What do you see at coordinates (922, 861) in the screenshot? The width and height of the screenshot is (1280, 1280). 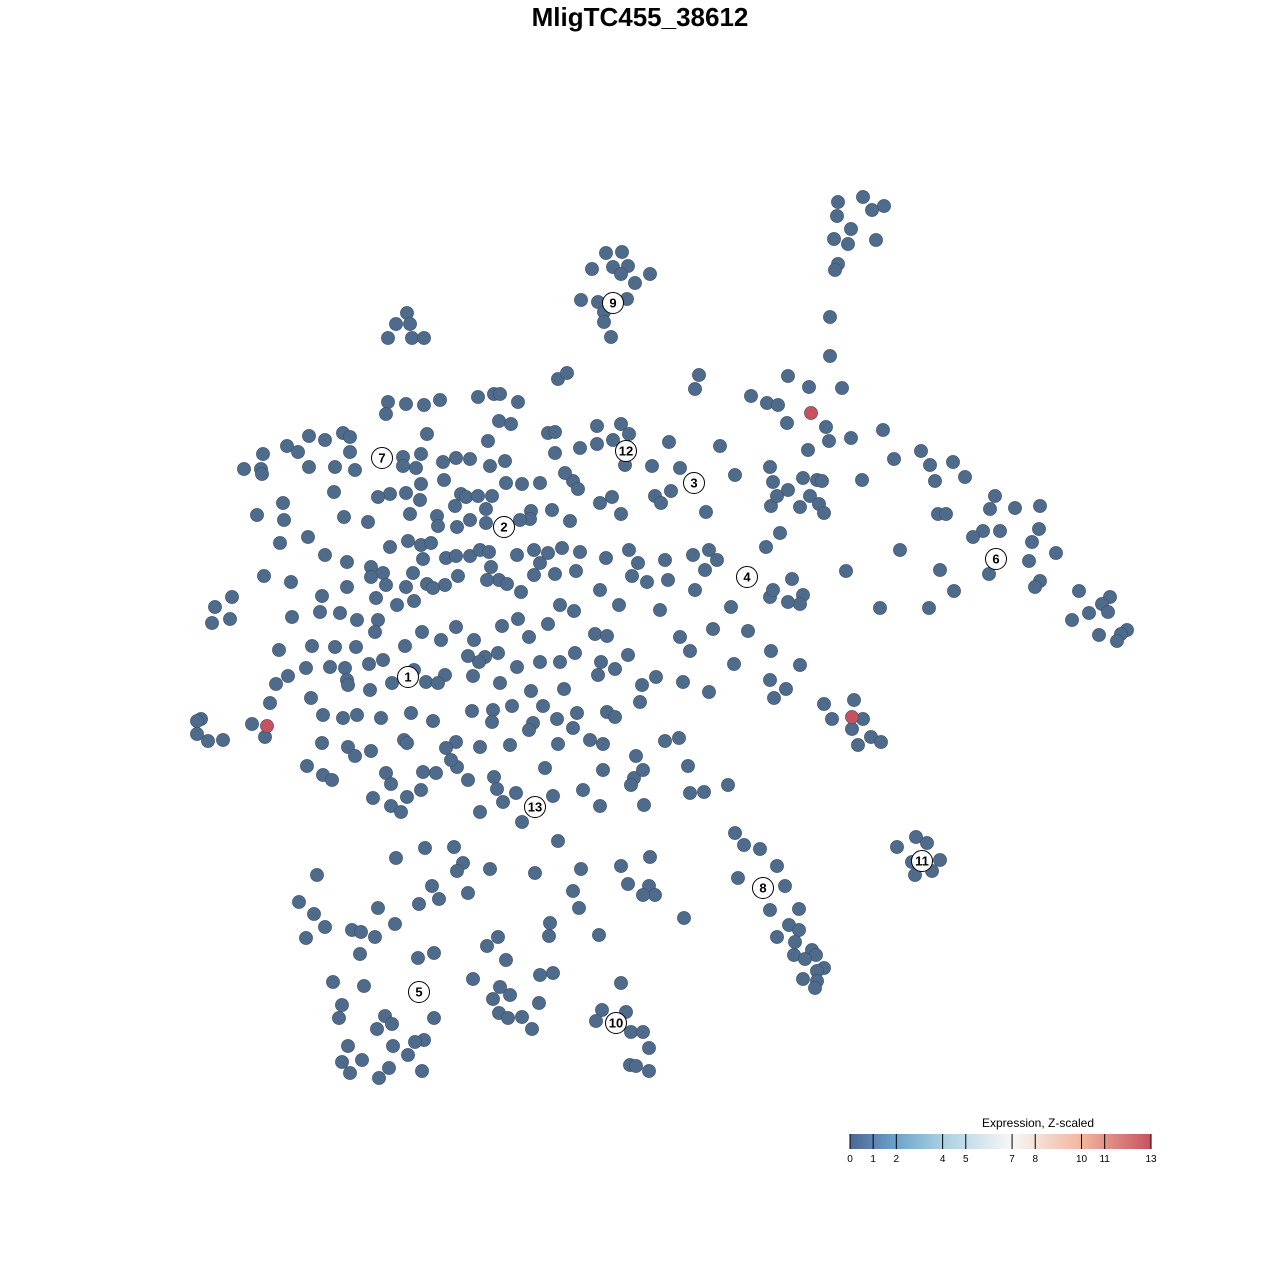 I see `cluster-label: 11` at bounding box center [922, 861].